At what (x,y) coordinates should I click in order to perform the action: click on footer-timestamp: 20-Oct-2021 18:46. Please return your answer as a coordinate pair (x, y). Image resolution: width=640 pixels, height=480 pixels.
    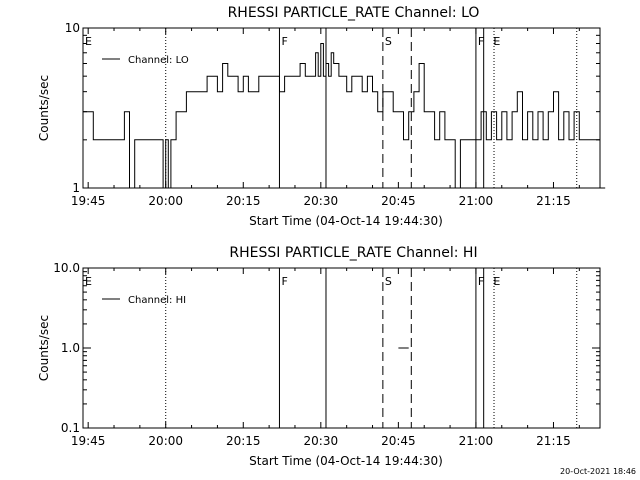
    Looking at the image, I should click on (598, 471).